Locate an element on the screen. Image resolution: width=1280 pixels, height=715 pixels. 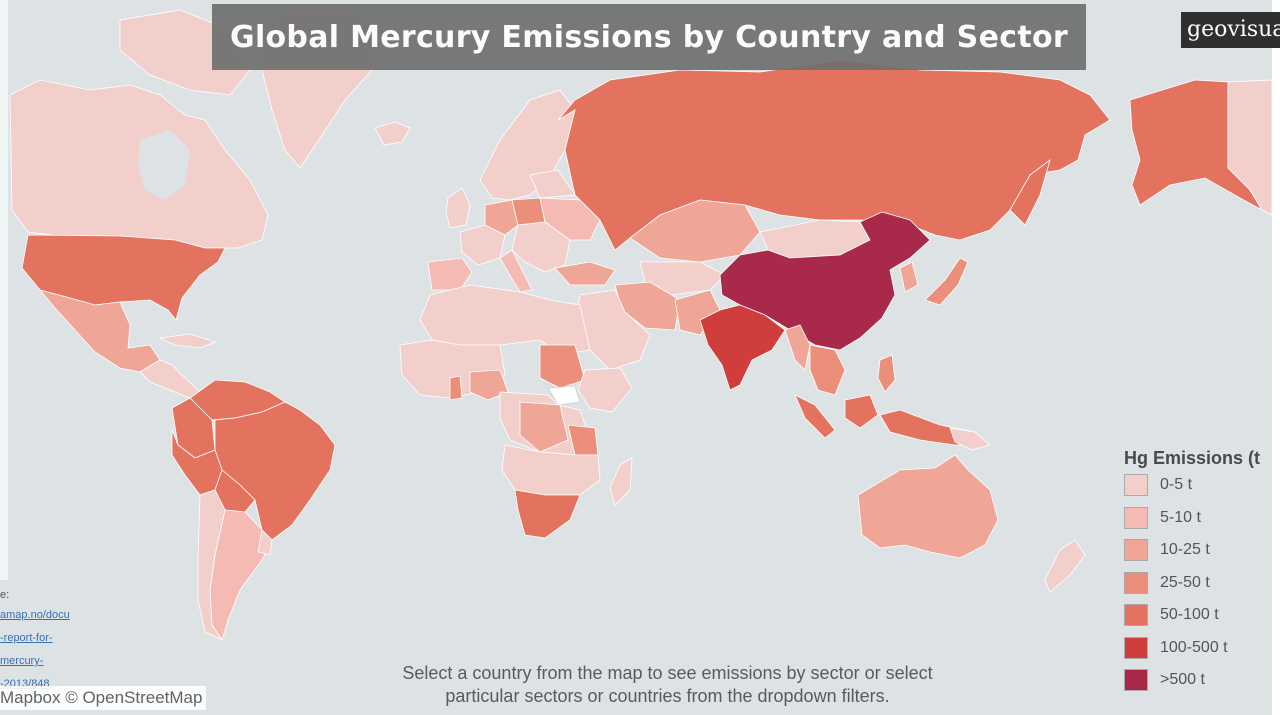
geovisual-logo: geovisua is located at coordinates (1230, 30).